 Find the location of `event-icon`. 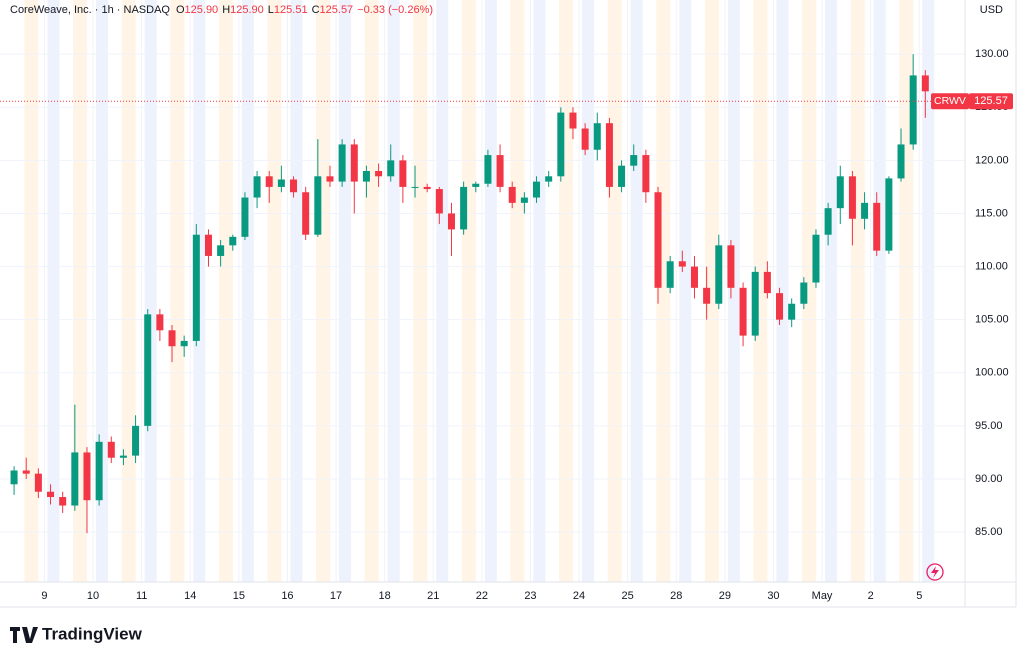

event-icon is located at coordinates (935, 572).